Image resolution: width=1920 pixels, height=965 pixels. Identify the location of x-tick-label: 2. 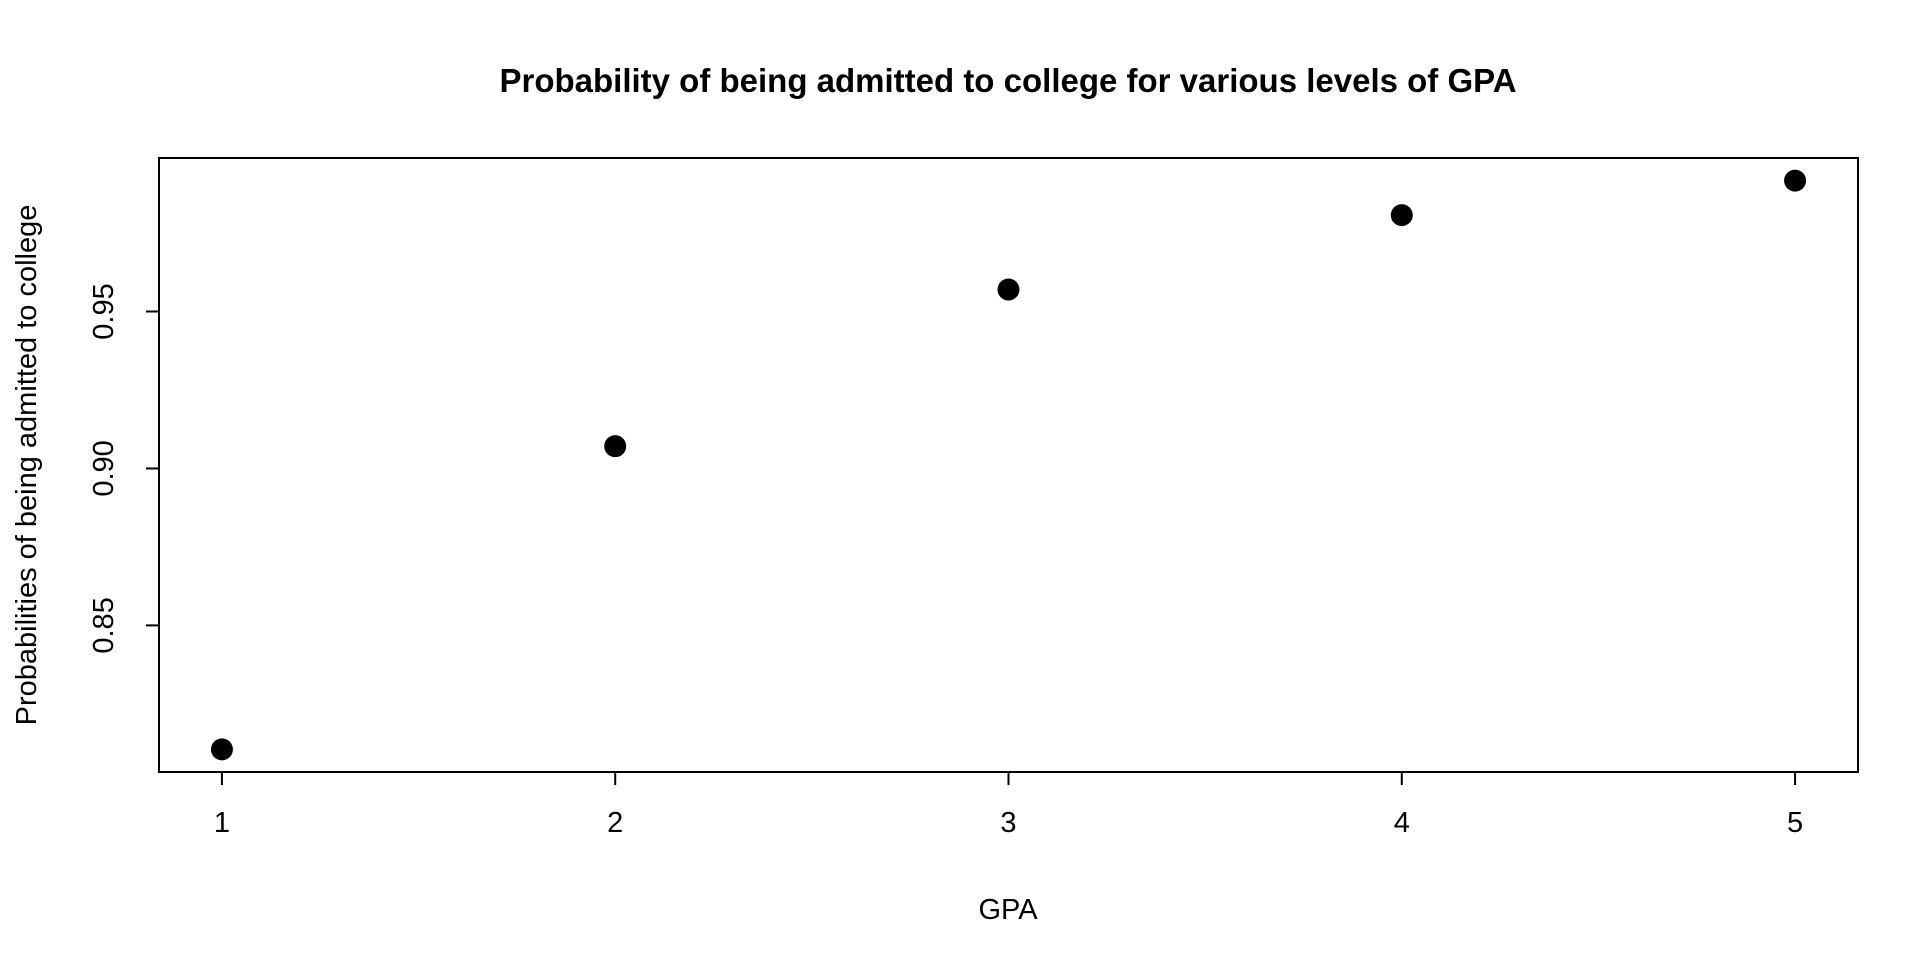
(615, 823).